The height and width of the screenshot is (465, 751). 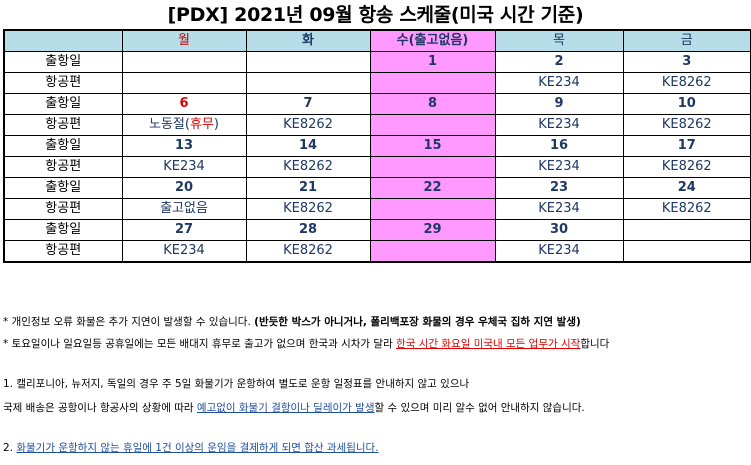 What do you see at coordinates (129, 322) in the screenshot?
I see `note-1-text: * 개인정보 오류 화물은 추가 지연이 발생할 수 있습니다.` at bounding box center [129, 322].